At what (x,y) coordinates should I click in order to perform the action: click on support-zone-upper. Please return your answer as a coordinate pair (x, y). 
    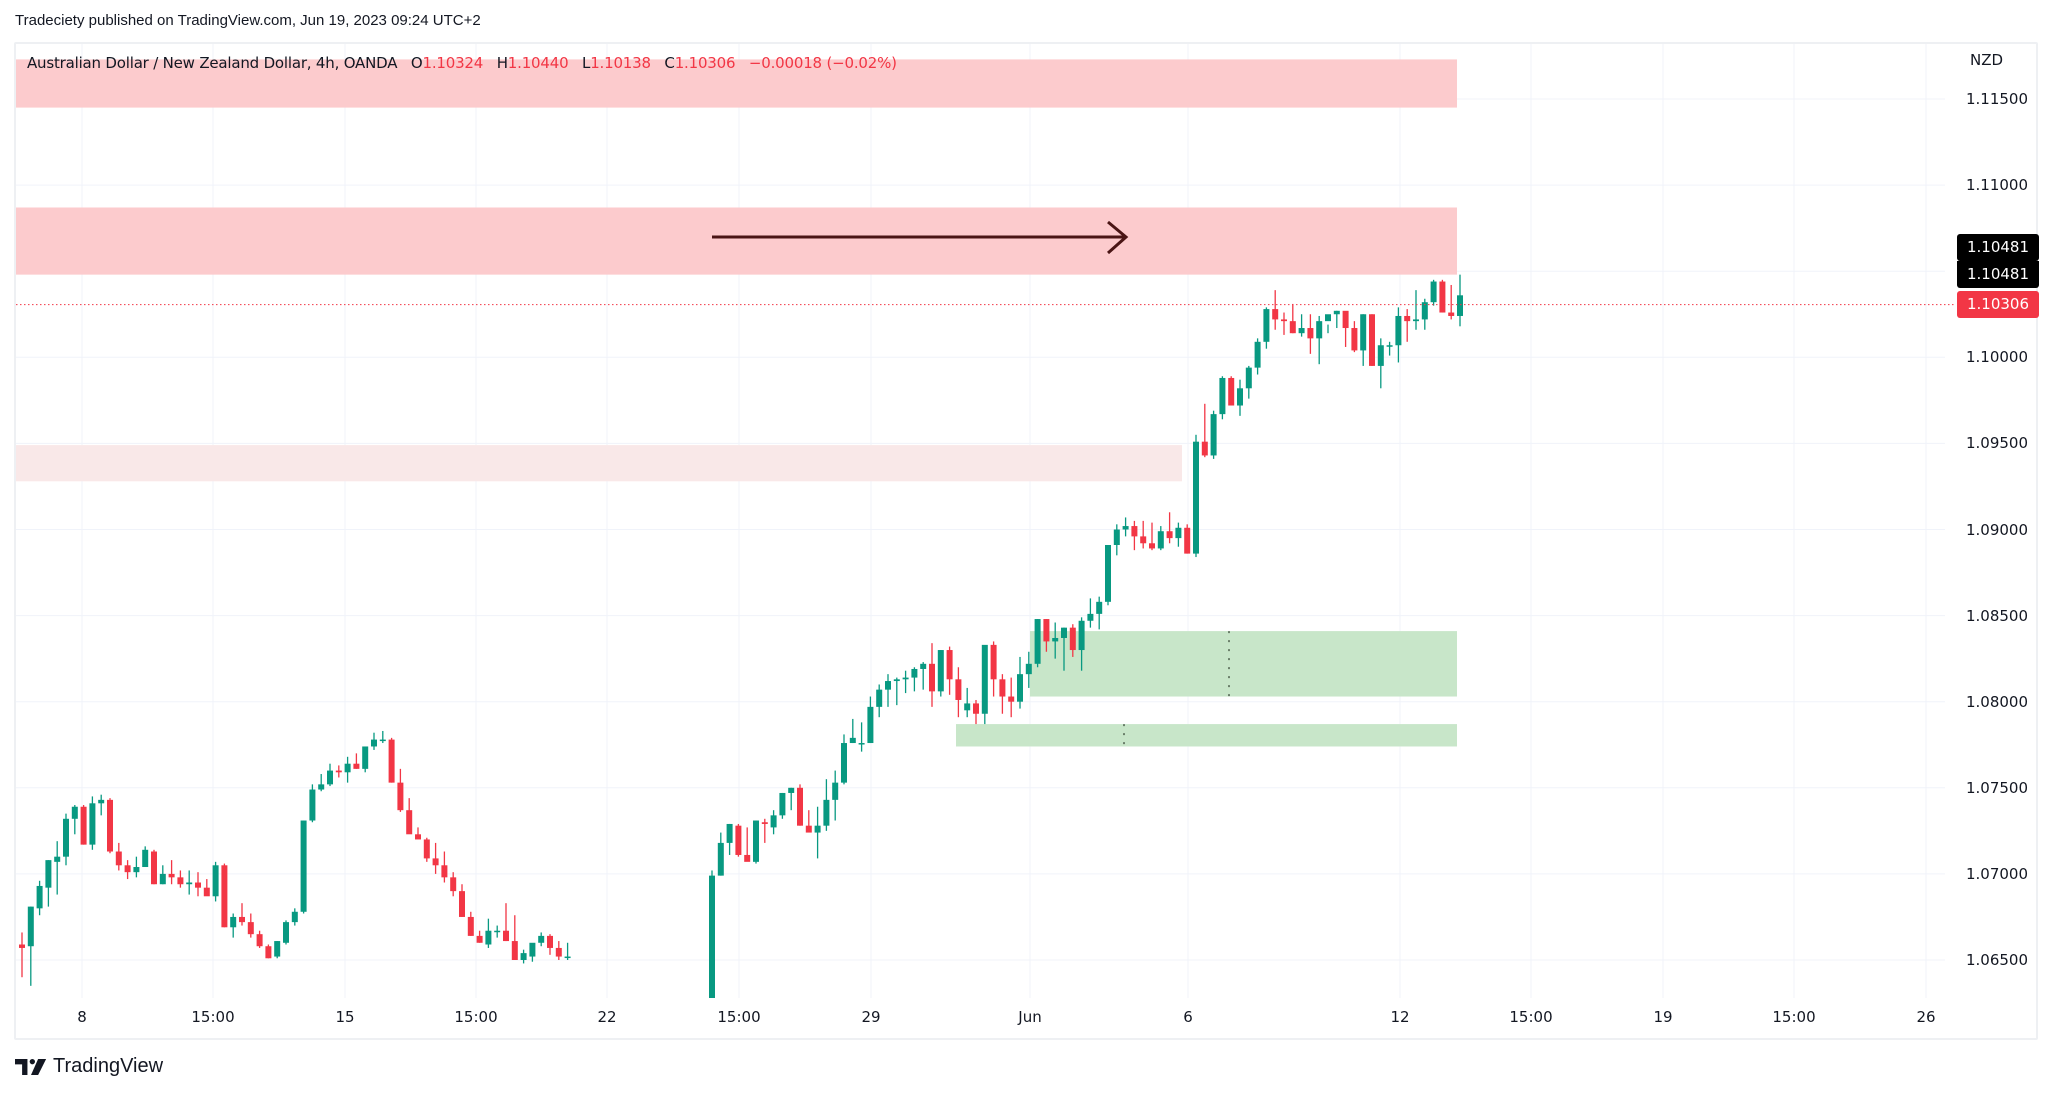
    Looking at the image, I should click on (1243, 664).